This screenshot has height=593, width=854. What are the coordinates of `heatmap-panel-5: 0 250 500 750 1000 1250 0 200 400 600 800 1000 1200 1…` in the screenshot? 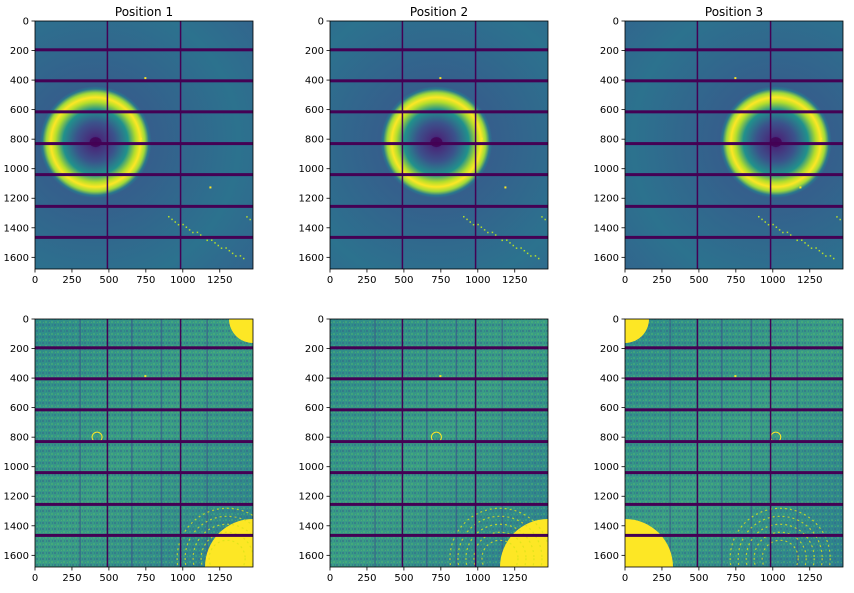 It's located at (424, 449).